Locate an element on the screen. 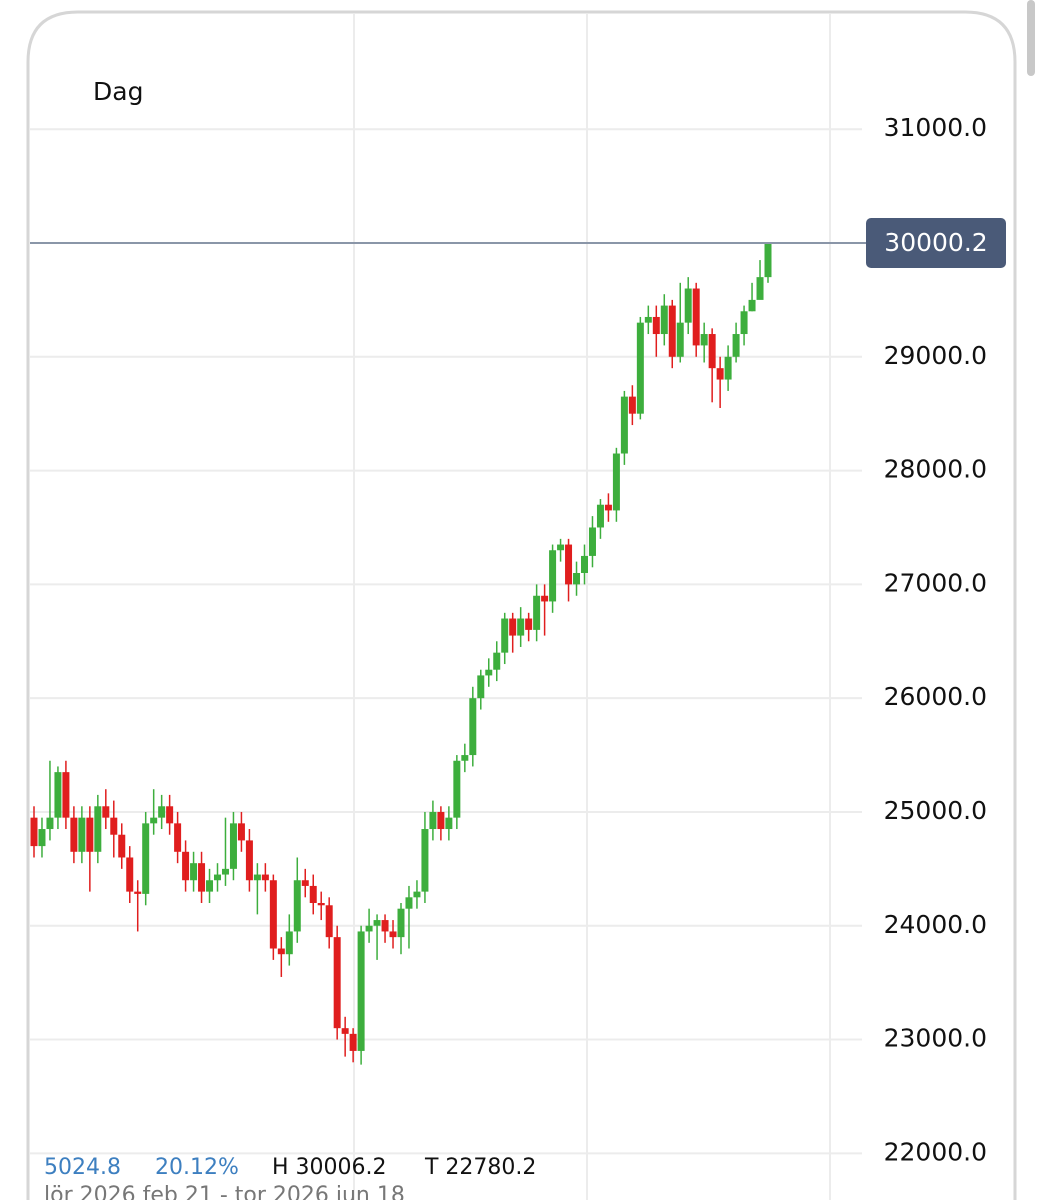 This screenshot has width=1043, height=1204. change: 5024.8 is located at coordinates (82, 1167).